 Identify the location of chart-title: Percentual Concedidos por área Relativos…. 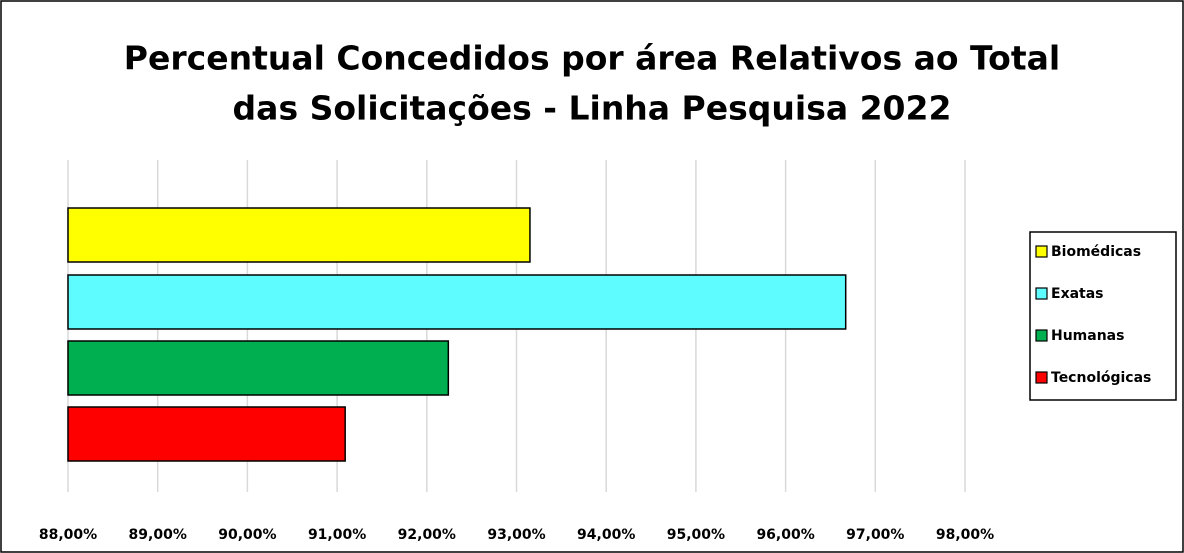
(592, 58).